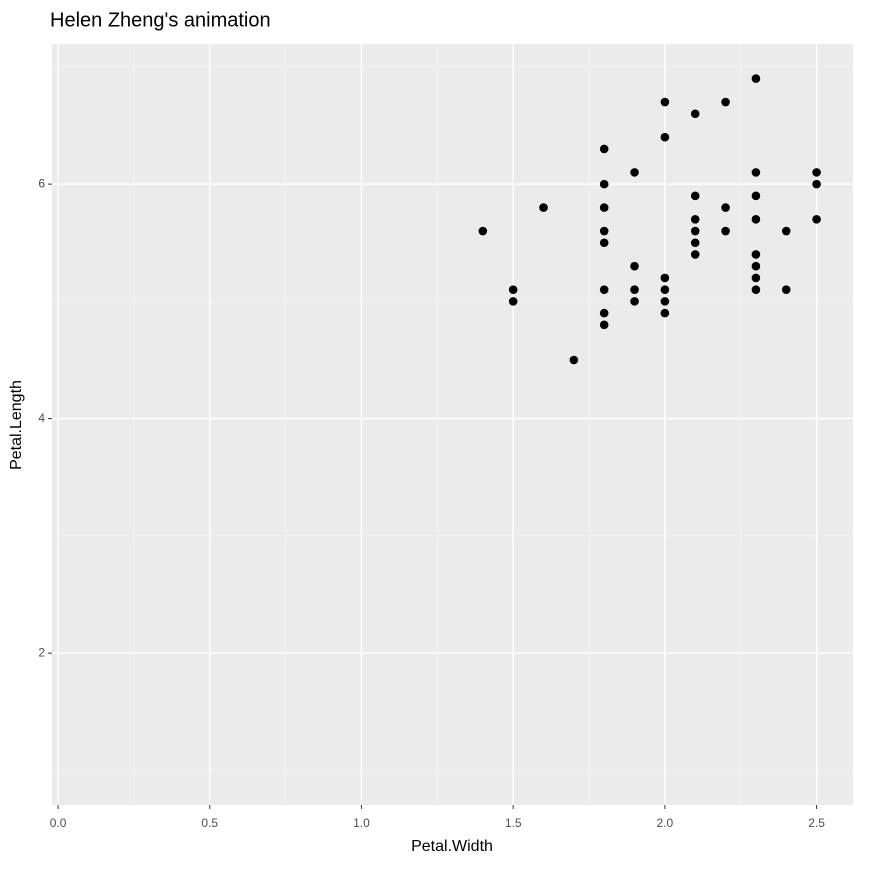  What do you see at coordinates (816, 823) in the screenshot?
I see `x-tick-label: 2.5` at bounding box center [816, 823].